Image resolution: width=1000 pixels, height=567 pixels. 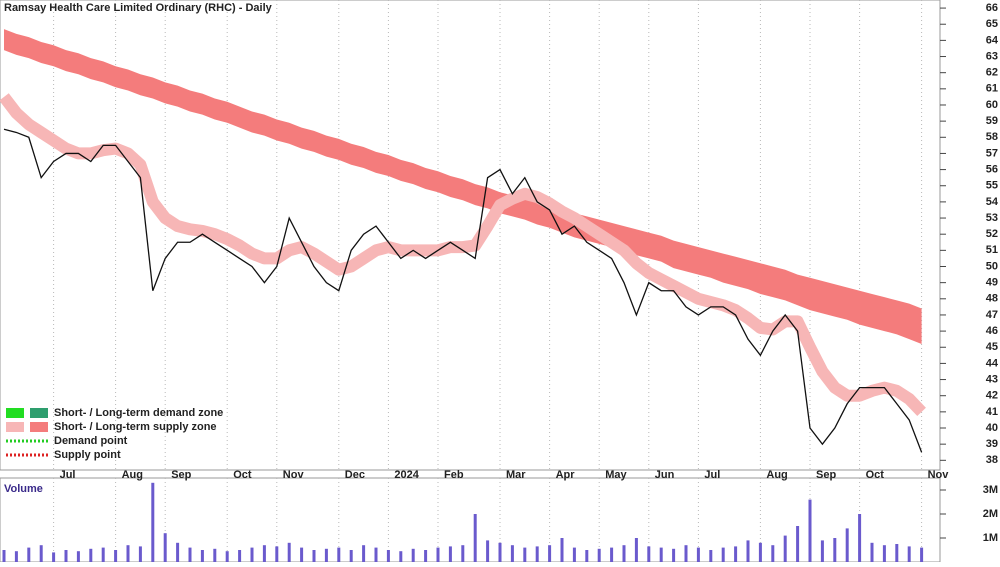 I want to click on x-tick-label: Jun, so click(x=665, y=475).